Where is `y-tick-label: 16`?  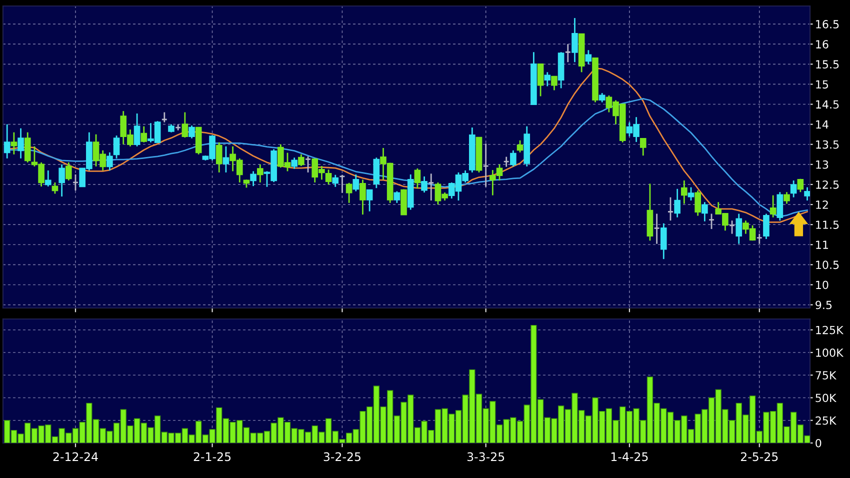 y-tick-label: 16 is located at coordinates (822, 44).